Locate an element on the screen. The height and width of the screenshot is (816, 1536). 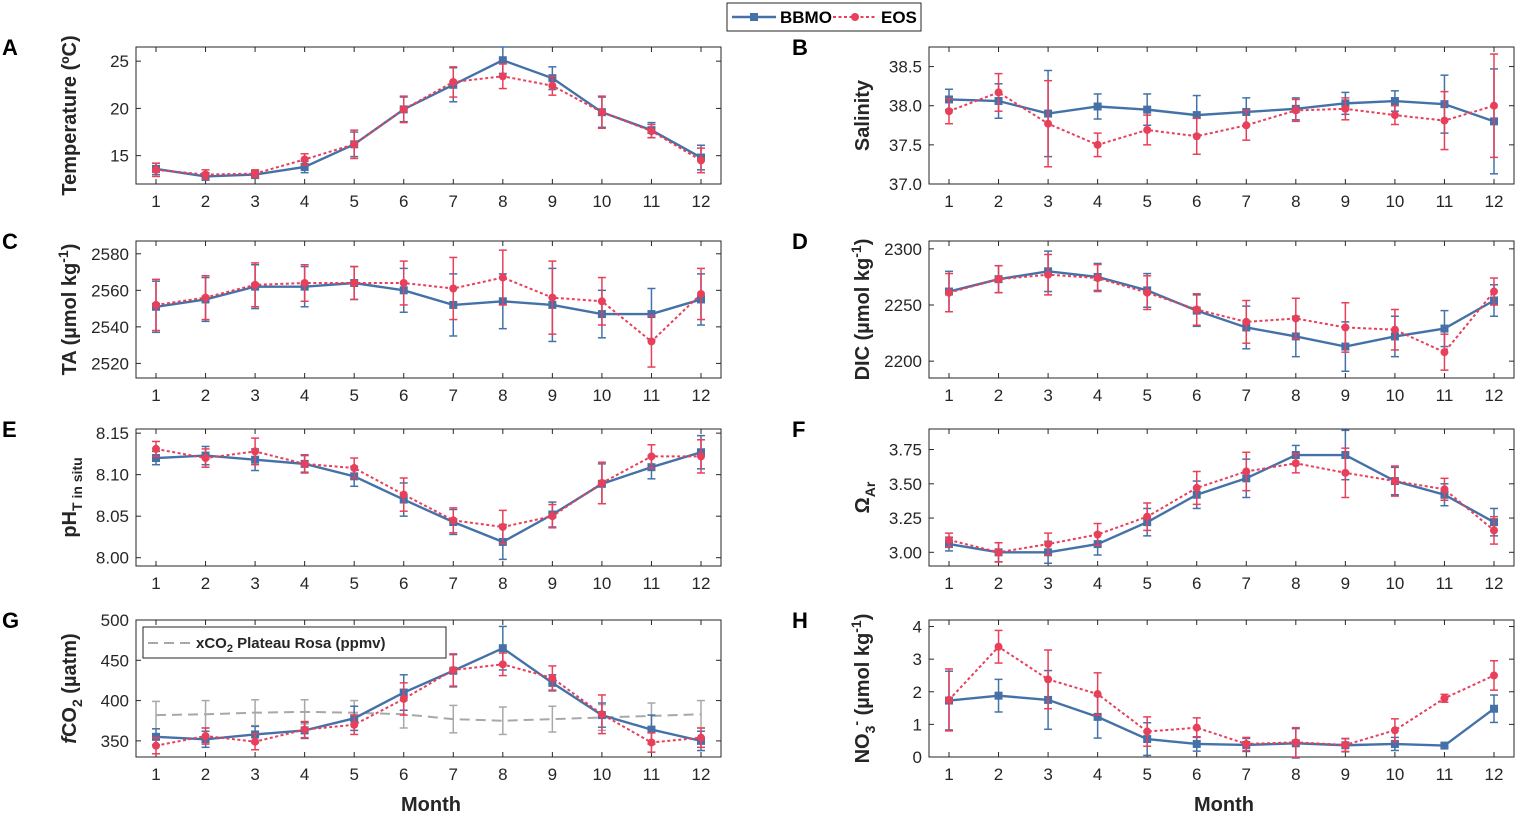
y-tick-label: 2520 is located at coordinates (110, 363).